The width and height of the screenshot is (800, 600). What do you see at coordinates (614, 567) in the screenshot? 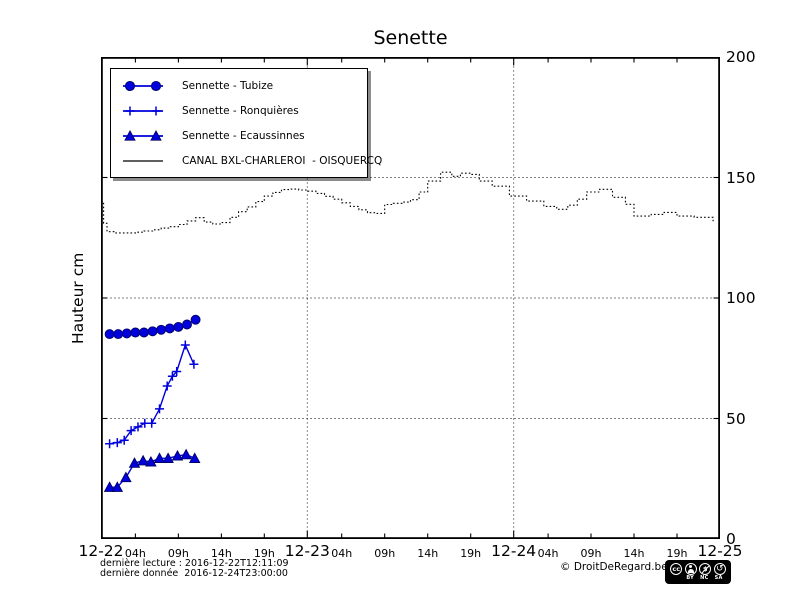
I see `copyright-text: © DroitDeRegard.be` at bounding box center [614, 567].